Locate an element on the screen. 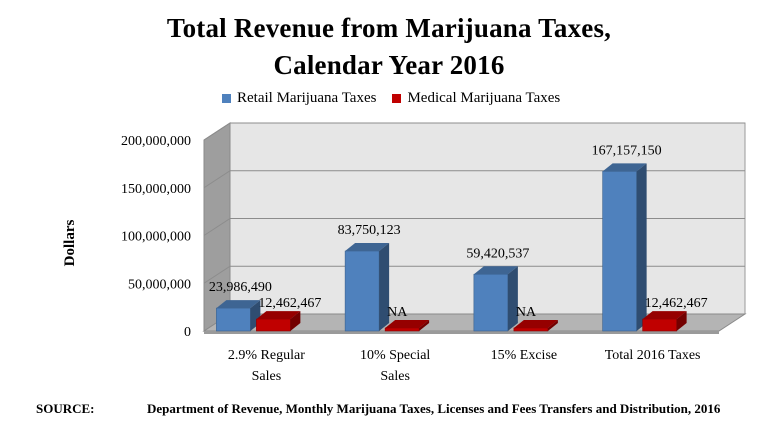 This screenshot has width=778, height=441. x-tick-label: Total 2016 Taxes is located at coordinates (653, 355).